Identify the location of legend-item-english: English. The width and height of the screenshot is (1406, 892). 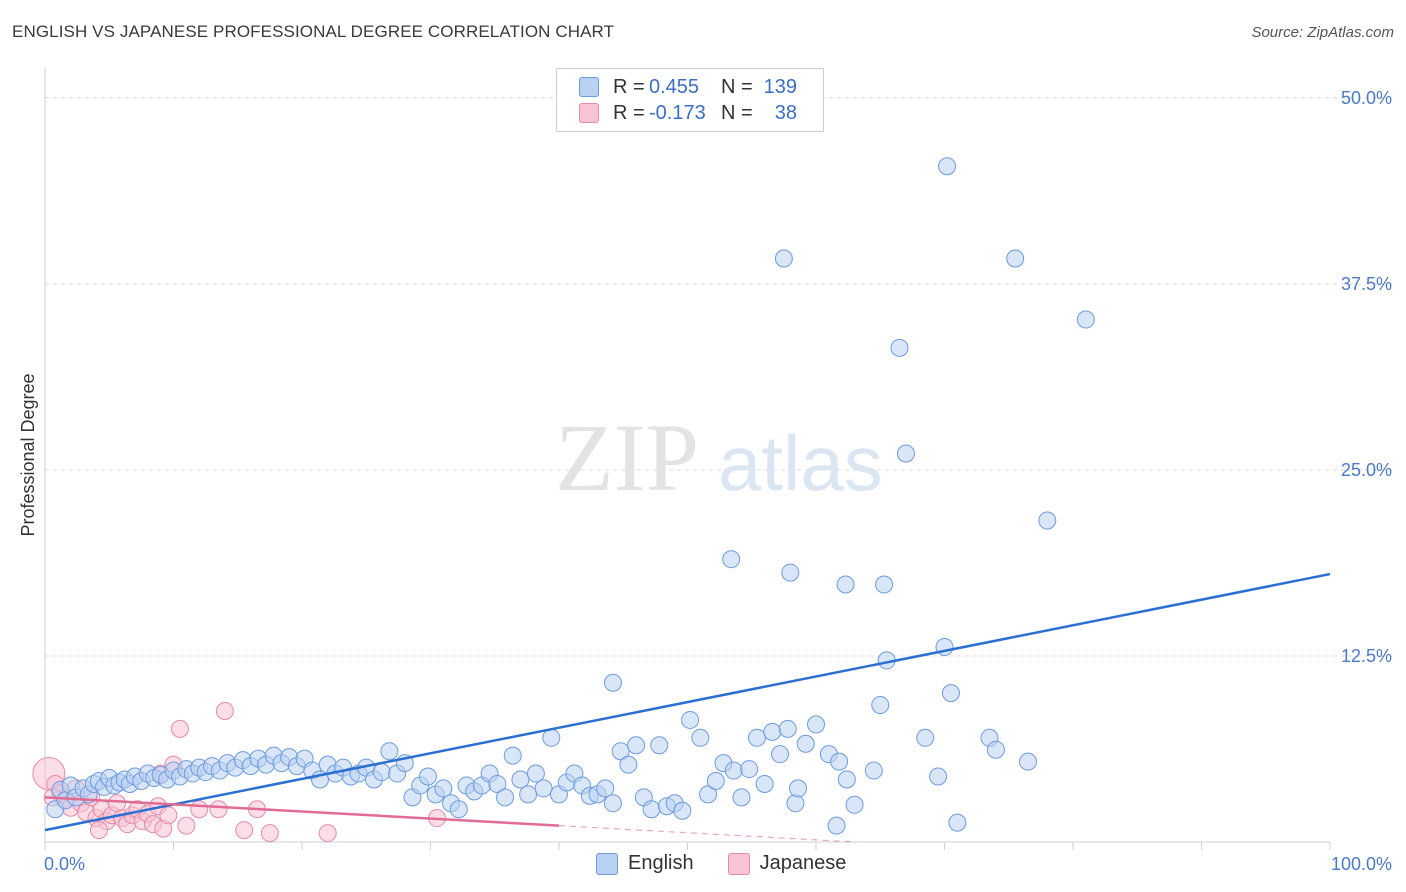
(645, 863).